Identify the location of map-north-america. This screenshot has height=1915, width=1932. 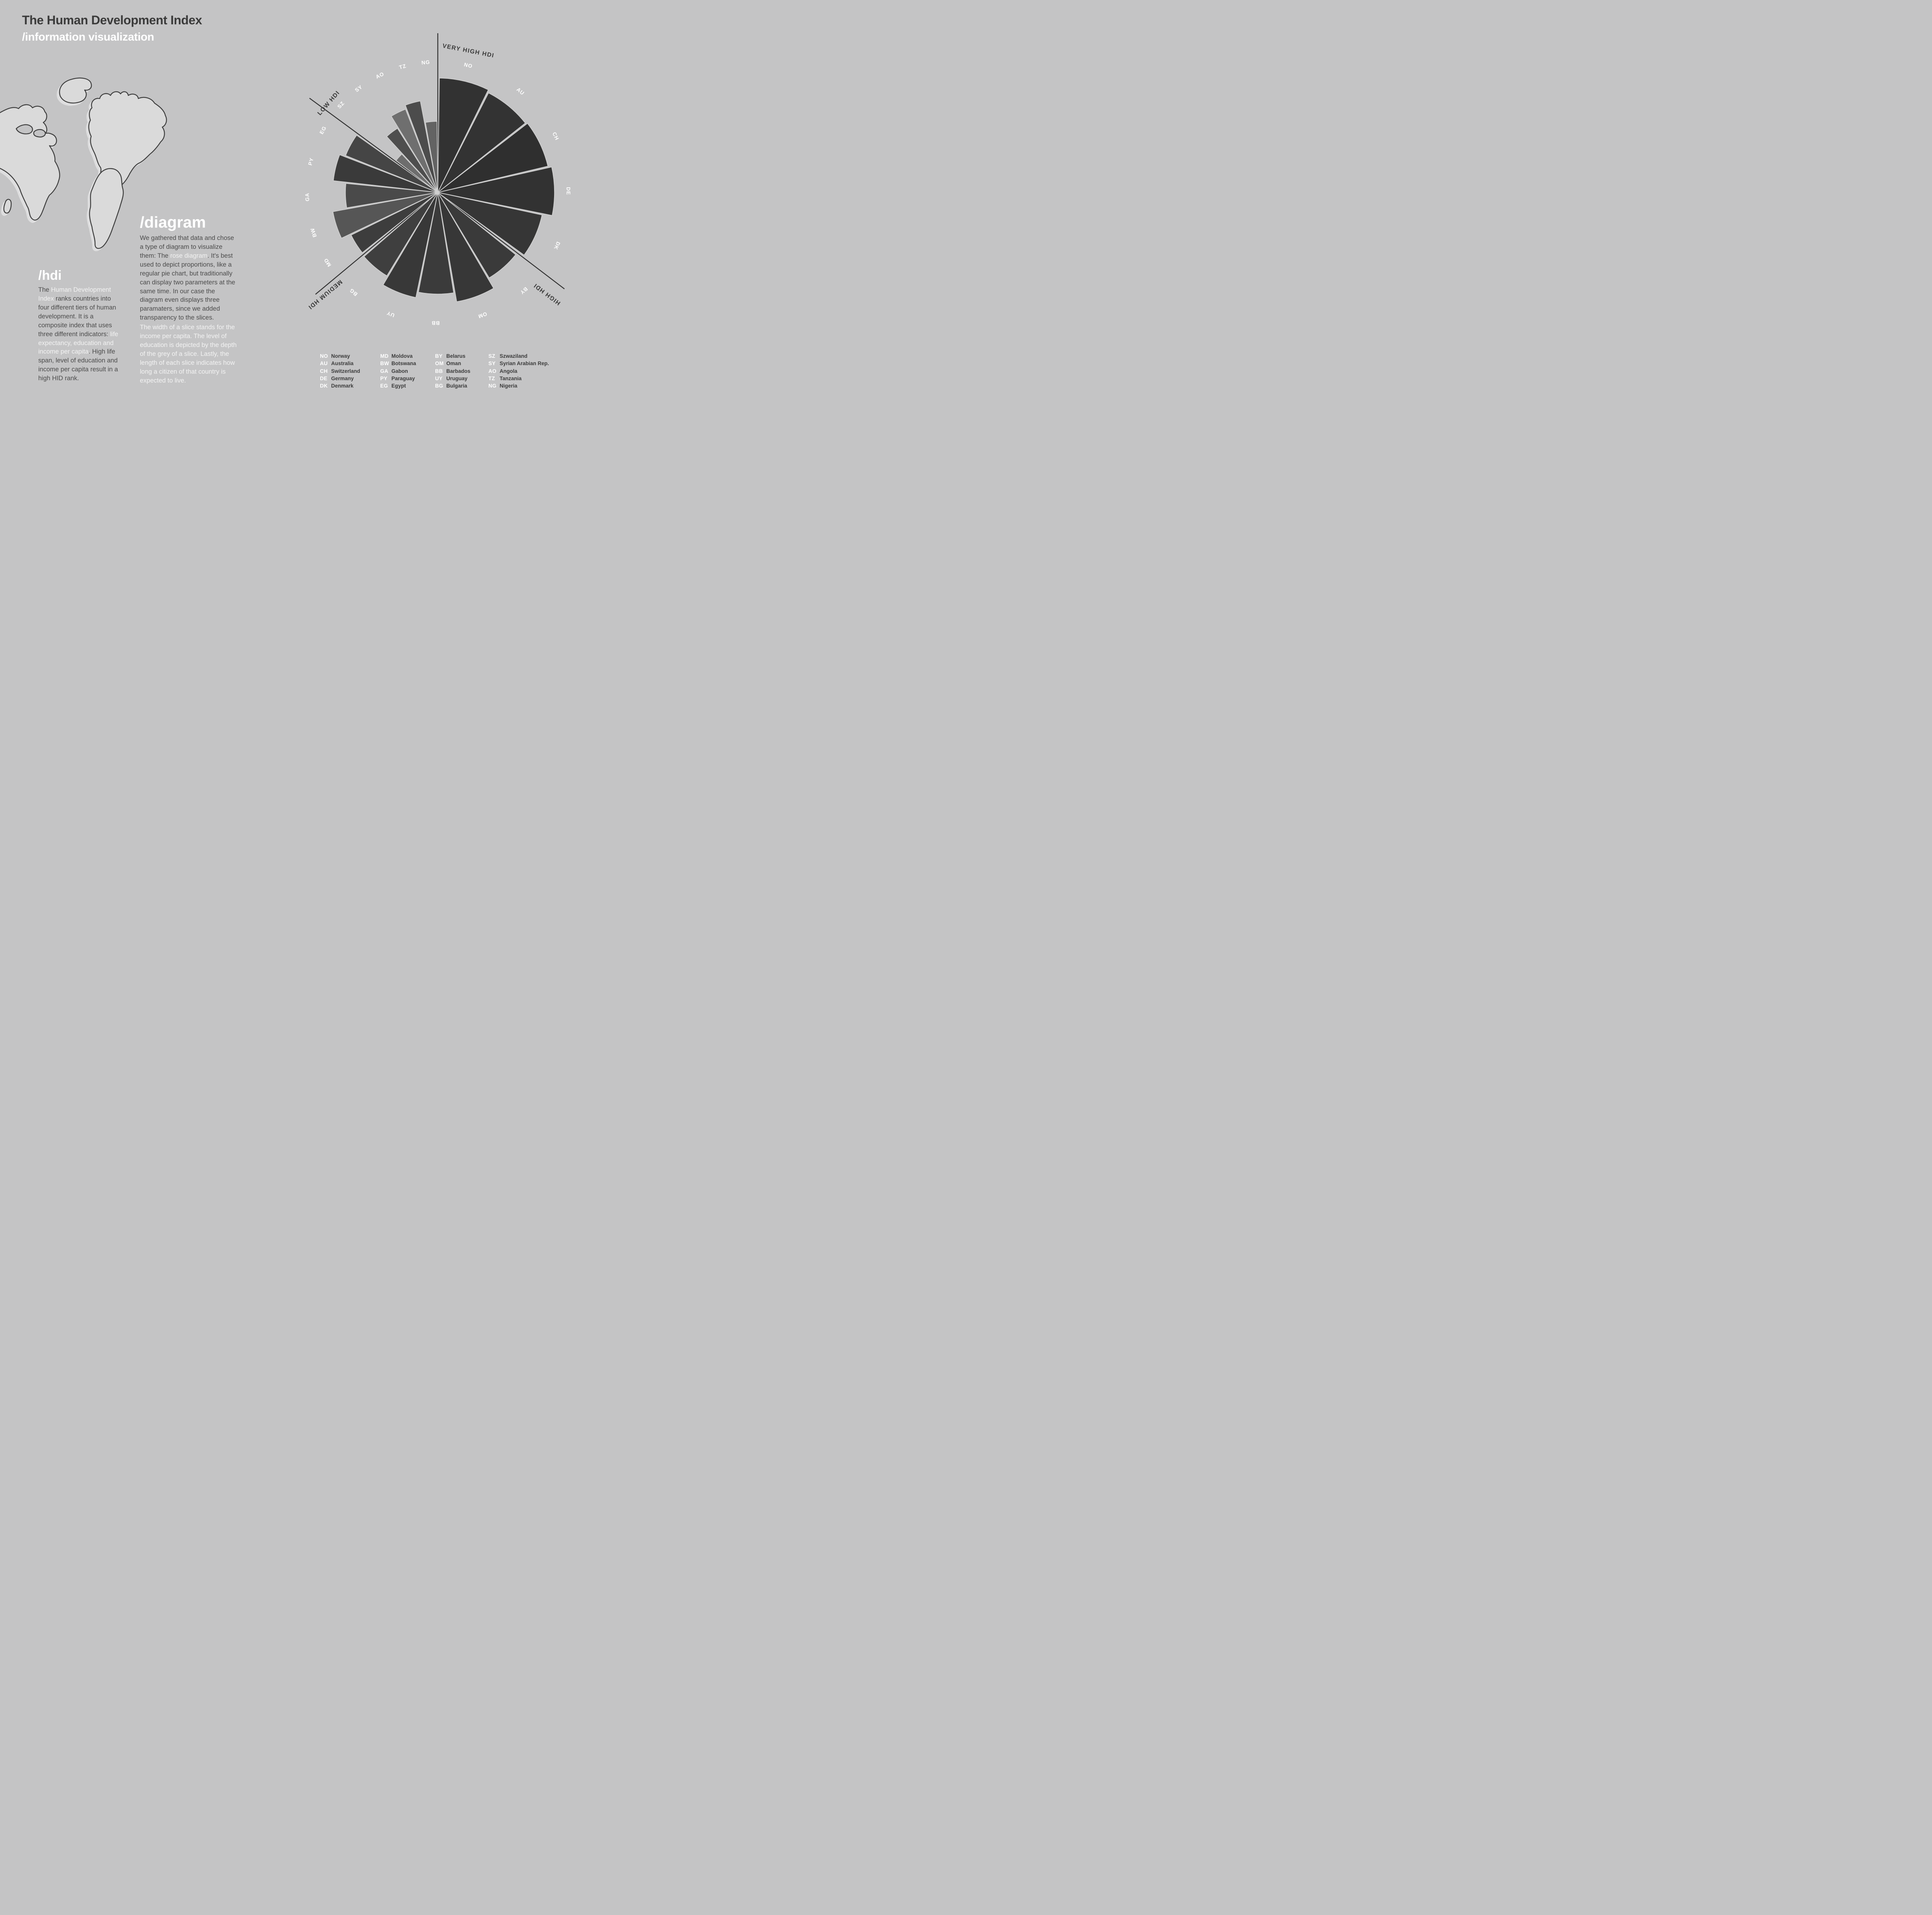
(128, 139).